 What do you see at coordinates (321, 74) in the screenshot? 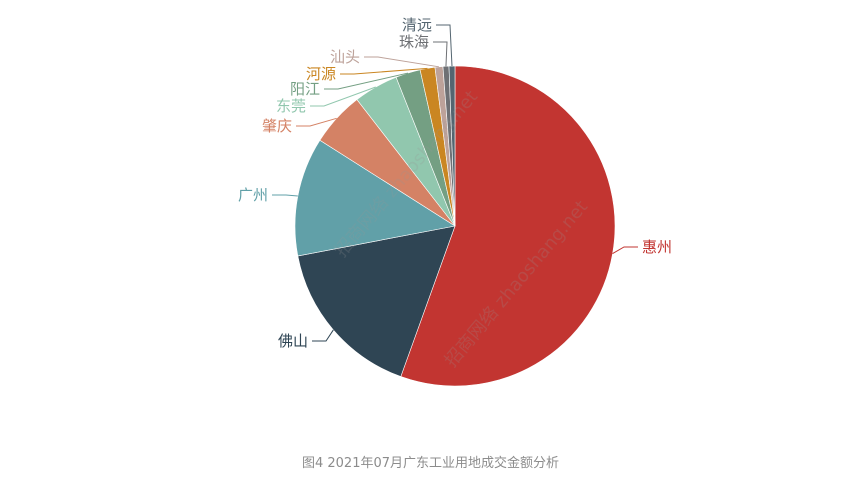
I see `pie-label-6: 河源` at bounding box center [321, 74].